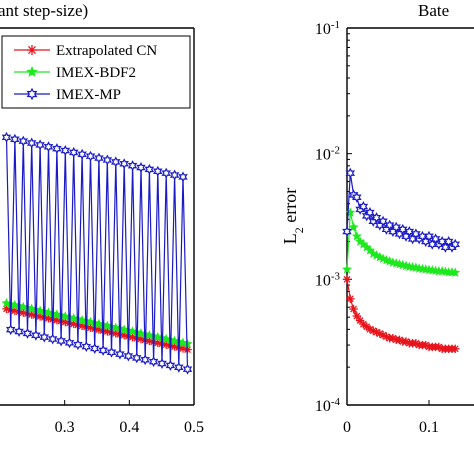  What do you see at coordinates (65, 427) in the screenshot?
I see `left-x-tick-label: 0.3` at bounding box center [65, 427].